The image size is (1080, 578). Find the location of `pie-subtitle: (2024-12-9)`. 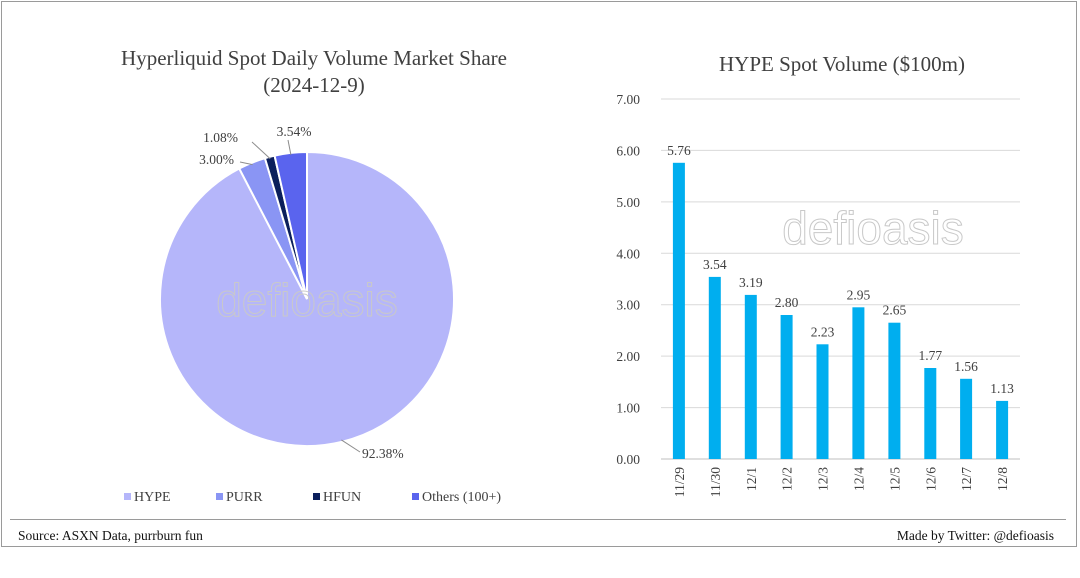

pie-subtitle: (2024-12-9) is located at coordinates (313, 85).